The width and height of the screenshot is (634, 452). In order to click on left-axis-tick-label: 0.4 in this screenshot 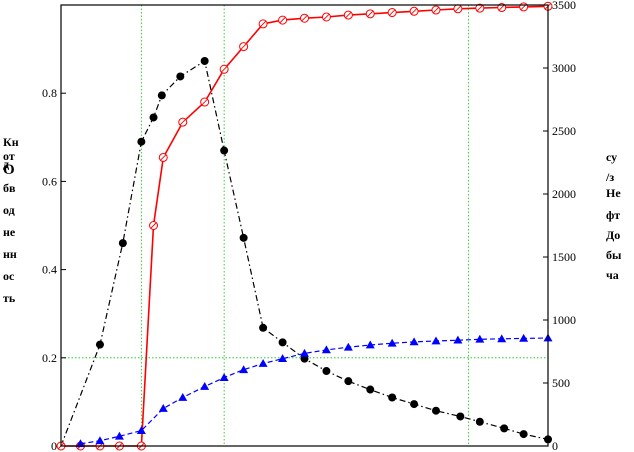, I will do `click(49, 270)`.